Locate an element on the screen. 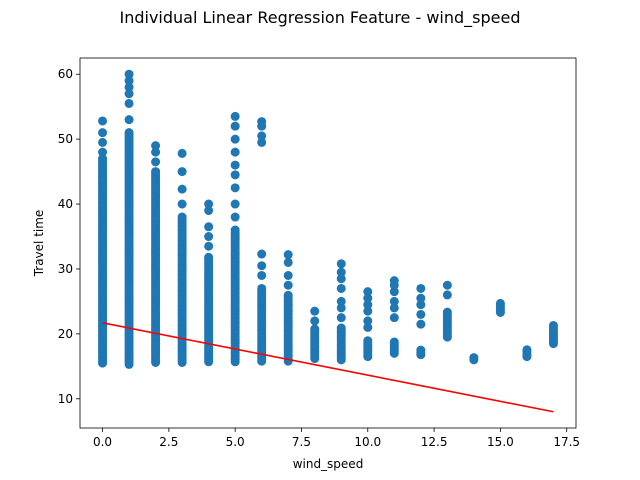 This screenshot has width=640, height=480. x-tick-label: 7.5 is located at coordinates (301, 442).